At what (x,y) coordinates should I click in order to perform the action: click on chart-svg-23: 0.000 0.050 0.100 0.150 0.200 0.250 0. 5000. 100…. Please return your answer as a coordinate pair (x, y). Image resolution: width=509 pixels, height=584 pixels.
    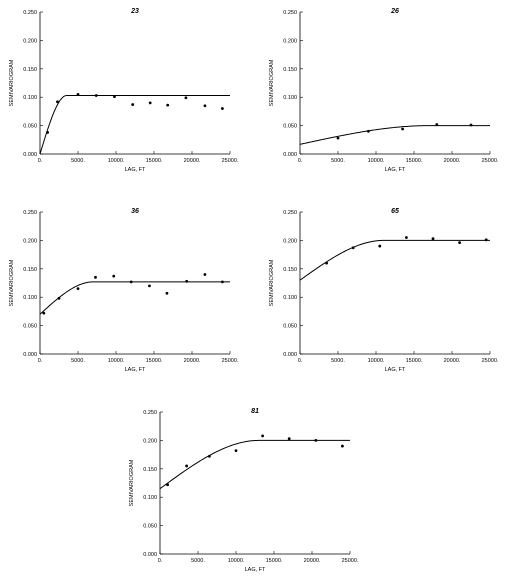
    Looking at the image, I should click on (124, 90).